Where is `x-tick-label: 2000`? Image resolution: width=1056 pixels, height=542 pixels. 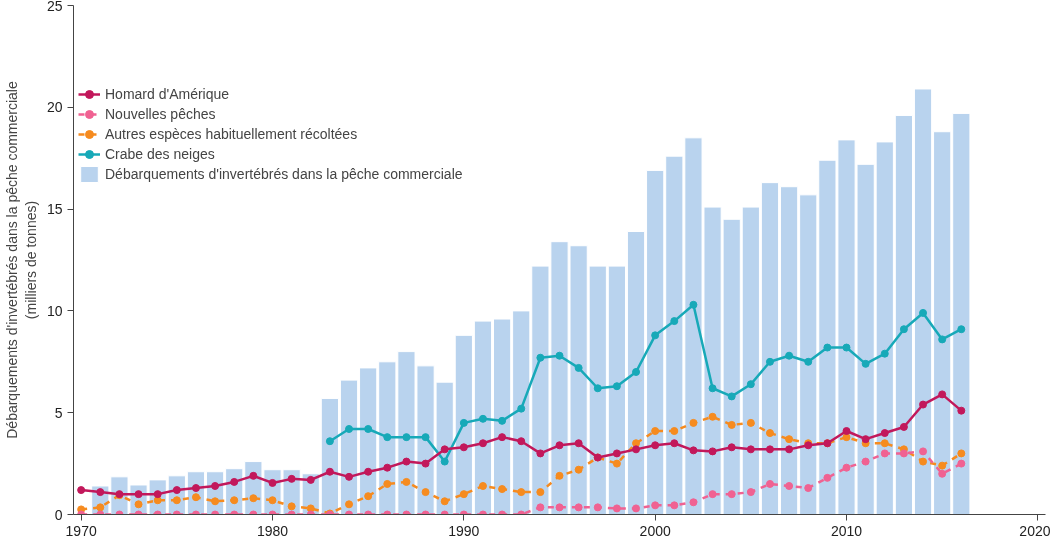 x-tick-label: 2000 is located at coordinates (655, 530).